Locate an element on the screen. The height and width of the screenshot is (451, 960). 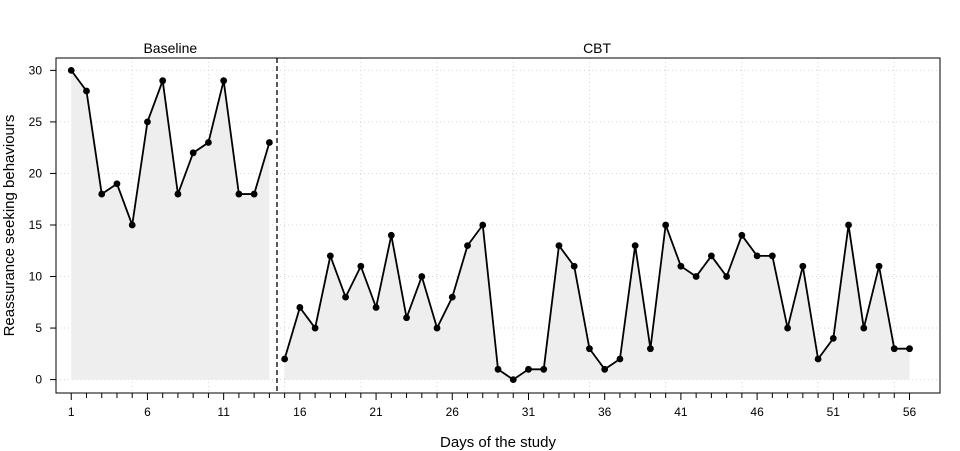
y-axis: 0 5 10 15 20 25 30 is located at coordinates (42, 225).